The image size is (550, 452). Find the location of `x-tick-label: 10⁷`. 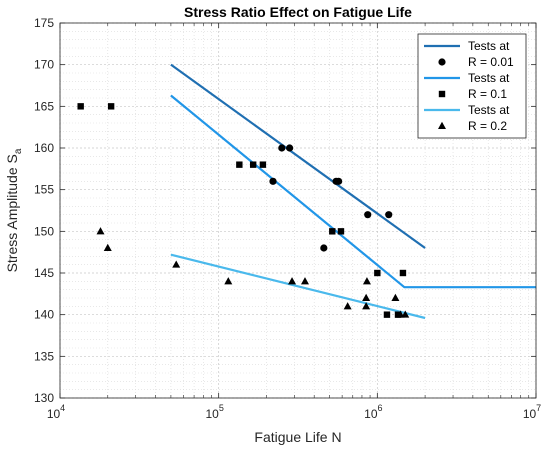

x-tick-label: 10⁷ is located at coordinates (532, 412).